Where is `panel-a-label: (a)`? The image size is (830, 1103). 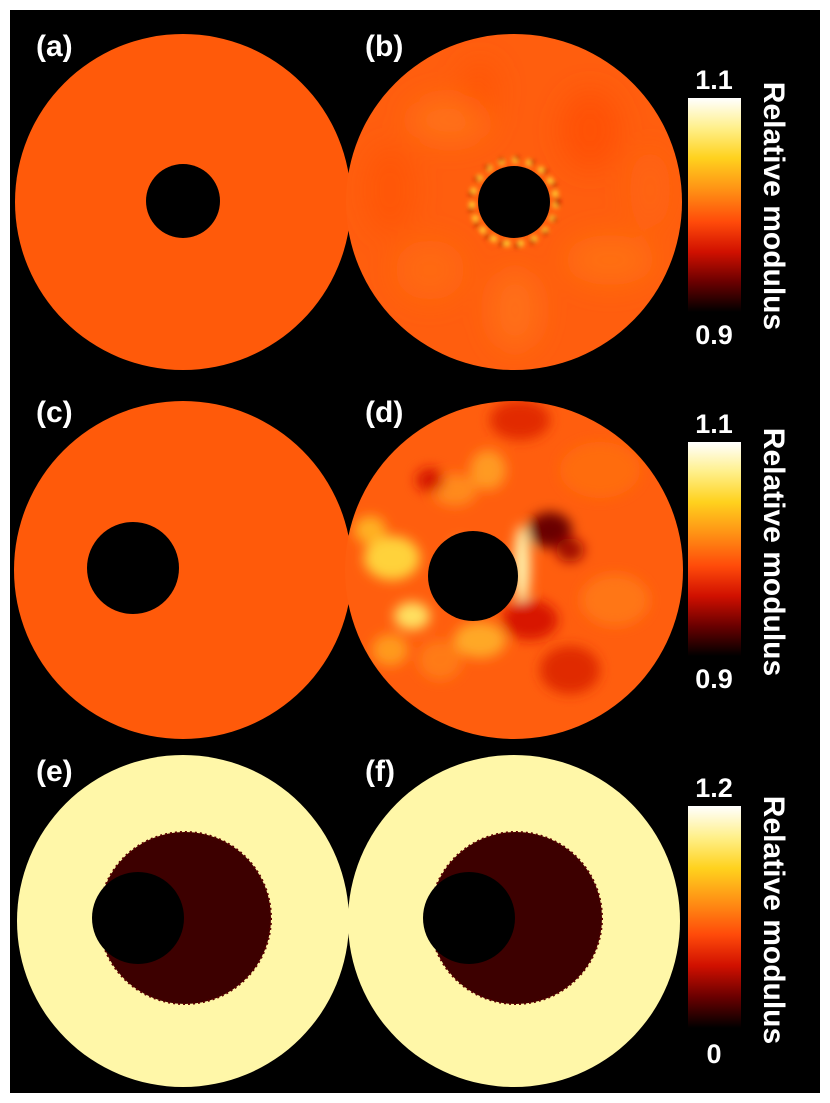
panel-a-label: (a) is located at coordinates (54, 46).